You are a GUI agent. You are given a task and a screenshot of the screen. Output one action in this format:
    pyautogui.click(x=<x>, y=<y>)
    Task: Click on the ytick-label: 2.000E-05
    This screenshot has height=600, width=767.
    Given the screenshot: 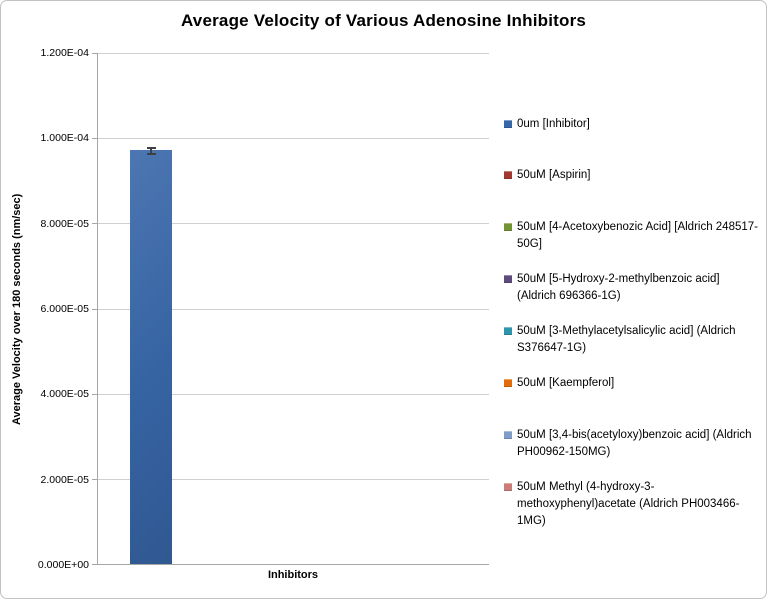 What is the action you would take?
    pyautogui.click(x=64, y=480)
    